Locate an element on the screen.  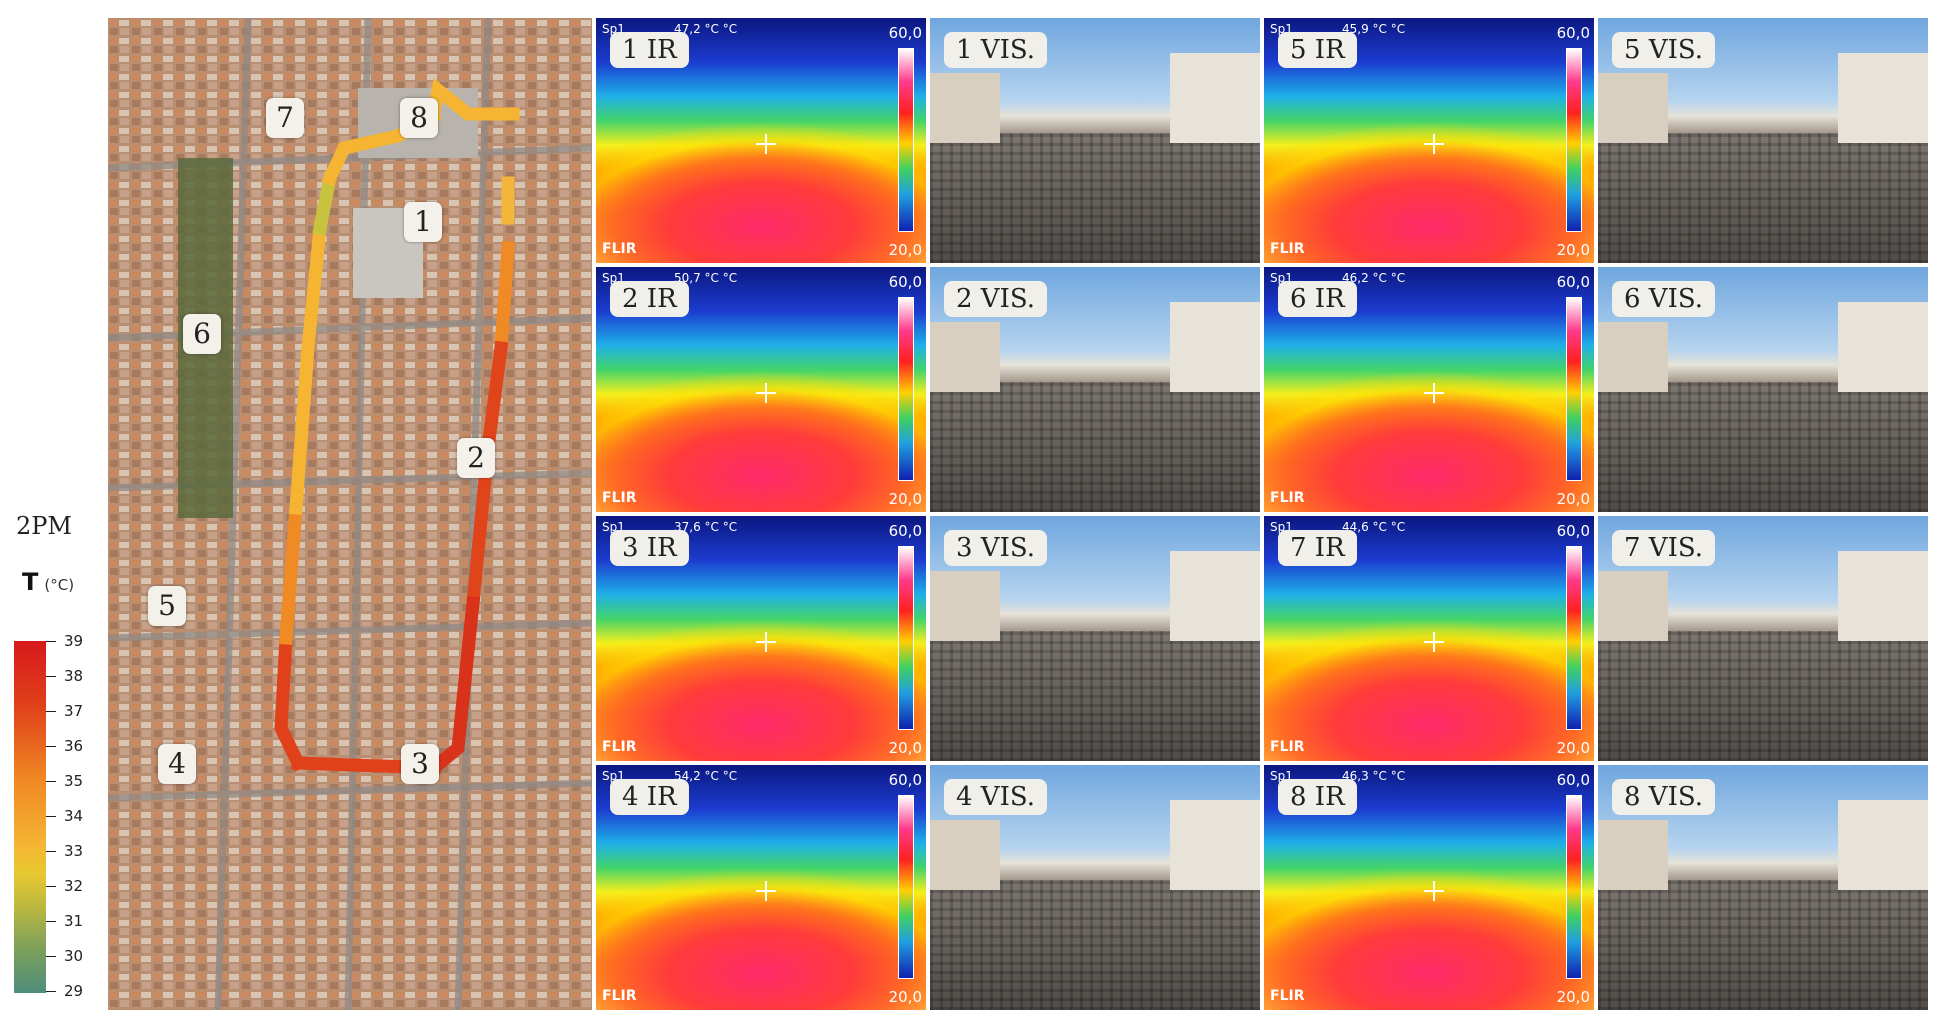
image-label: 4 VIS. is located at coordinates (996, 797).